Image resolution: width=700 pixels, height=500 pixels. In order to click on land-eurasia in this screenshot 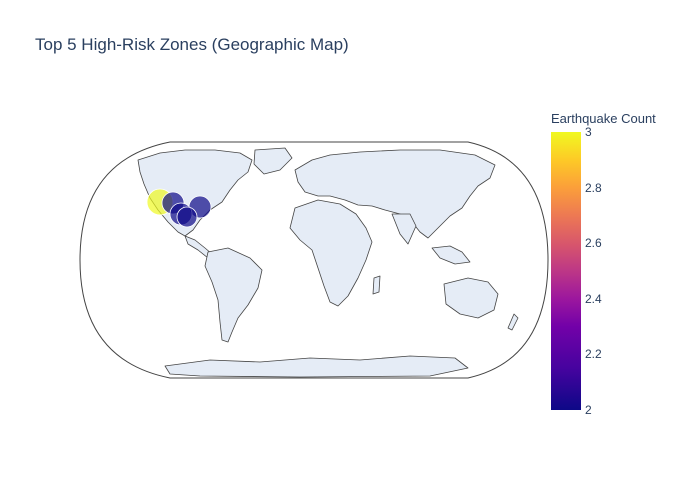, I will do `click(395, 194)`.